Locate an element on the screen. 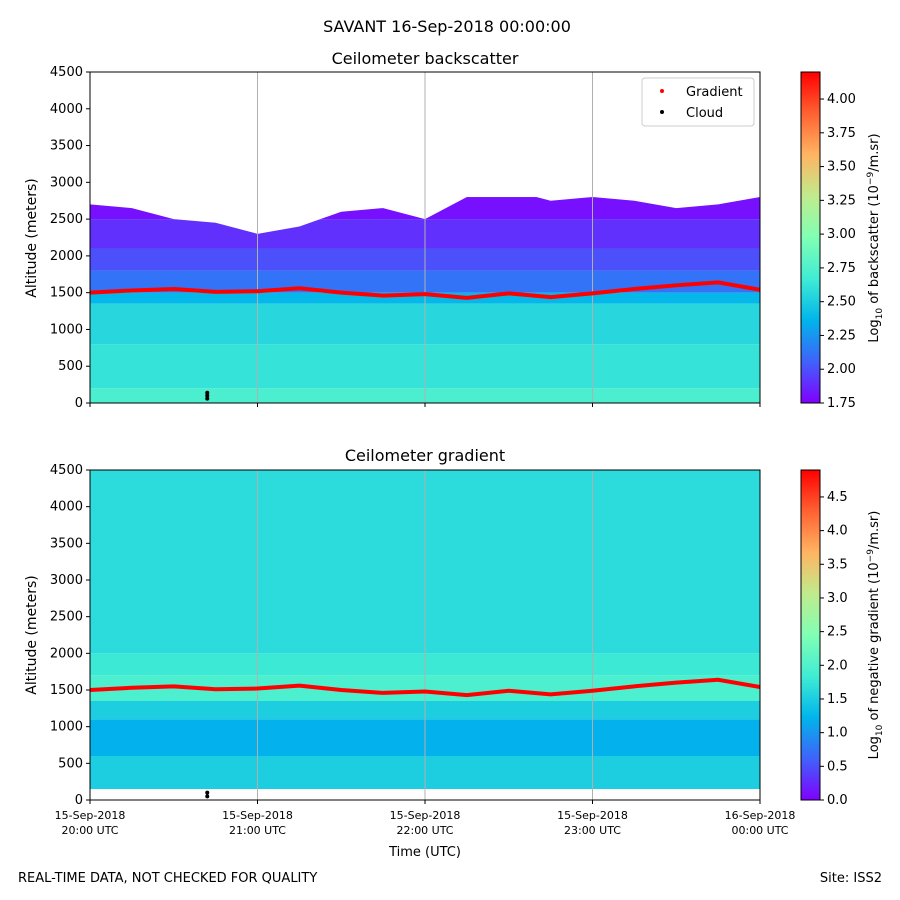 This screenshot has width=900, height=900. backscatter-ylabel: Altitude (meters) is located at coordinates (32, 238).